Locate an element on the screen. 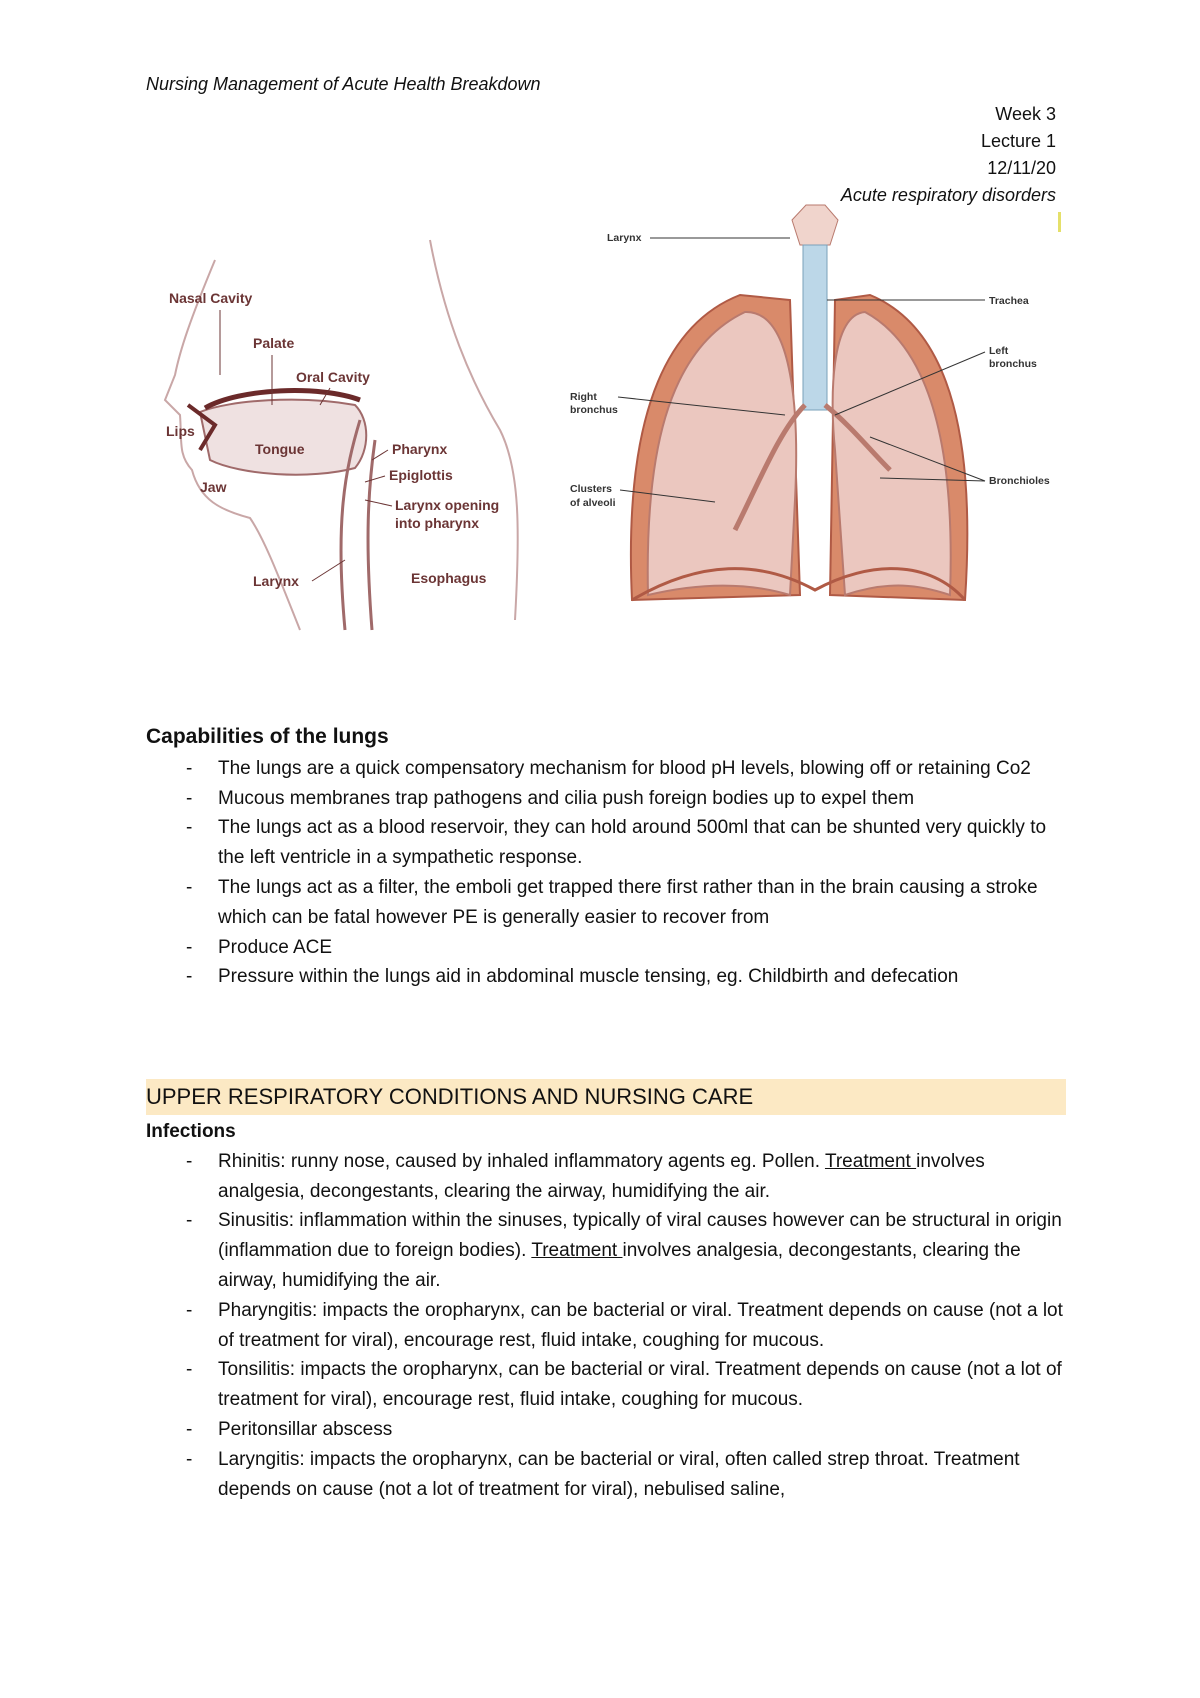 The image size is (1200, 1698). label: Right is located at coordinates (583, 397).